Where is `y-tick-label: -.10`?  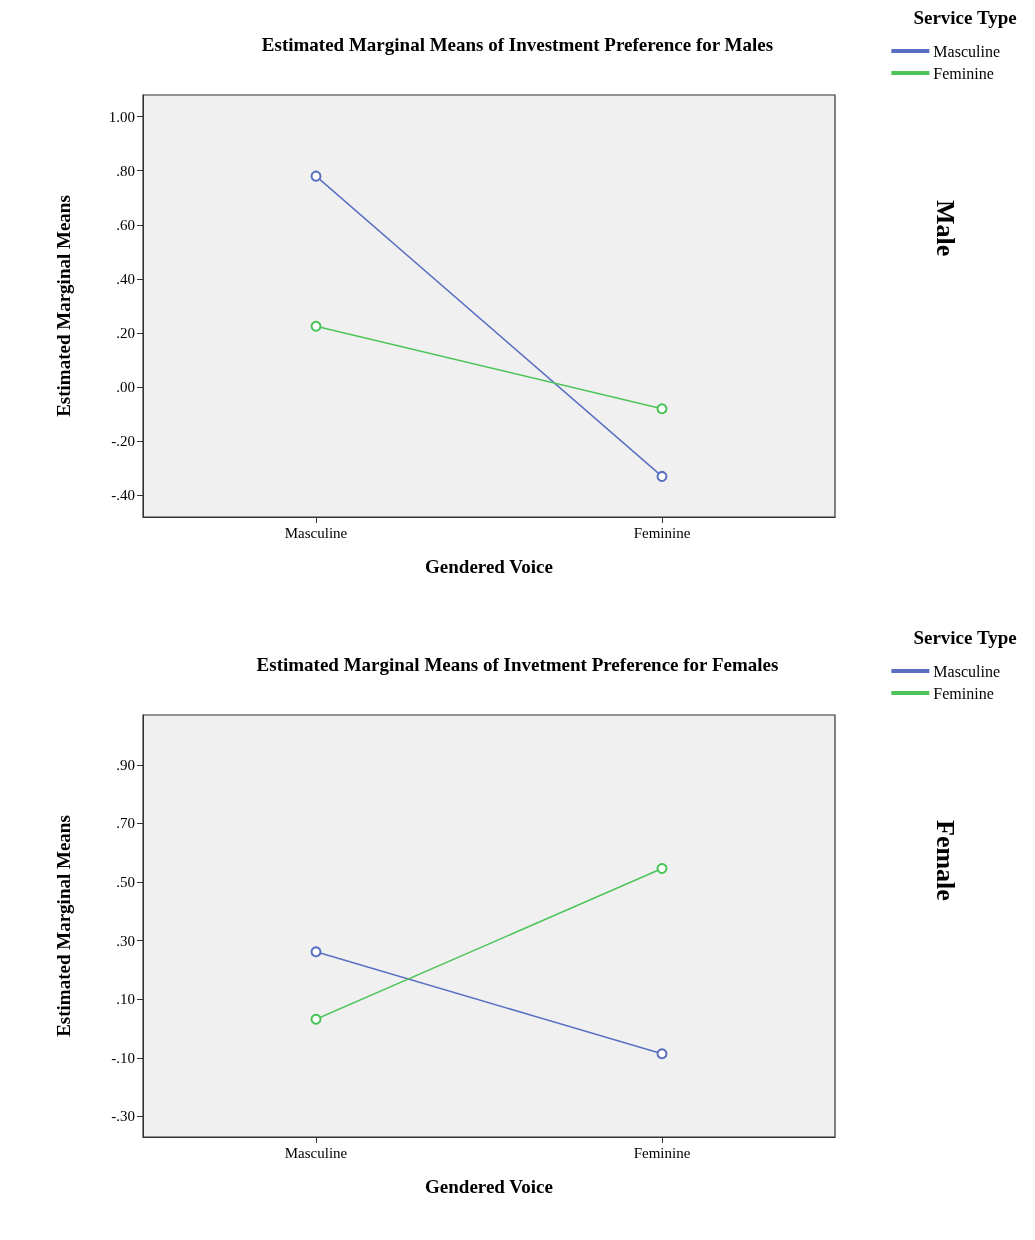
y-tick-label: -.10 is located at coordinates (123, 1057).